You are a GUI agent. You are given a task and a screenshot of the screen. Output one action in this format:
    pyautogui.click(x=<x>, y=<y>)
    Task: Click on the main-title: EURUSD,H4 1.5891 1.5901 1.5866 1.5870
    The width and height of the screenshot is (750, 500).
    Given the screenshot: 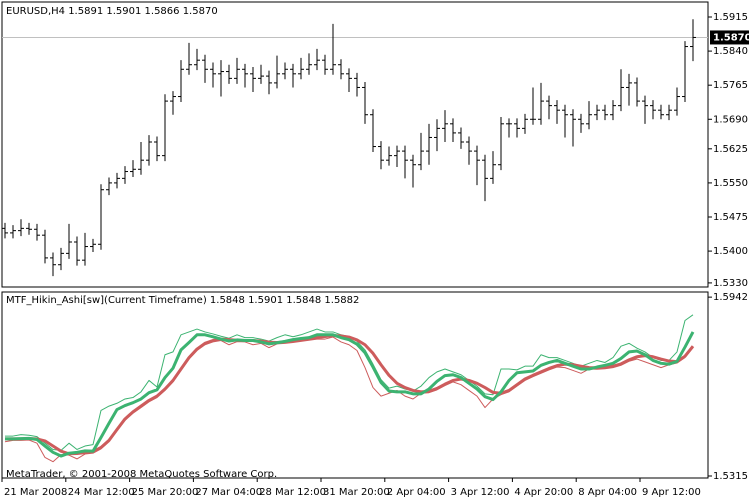 What is the action you would take?
    pyautogui.click(x=112, y=11)
    